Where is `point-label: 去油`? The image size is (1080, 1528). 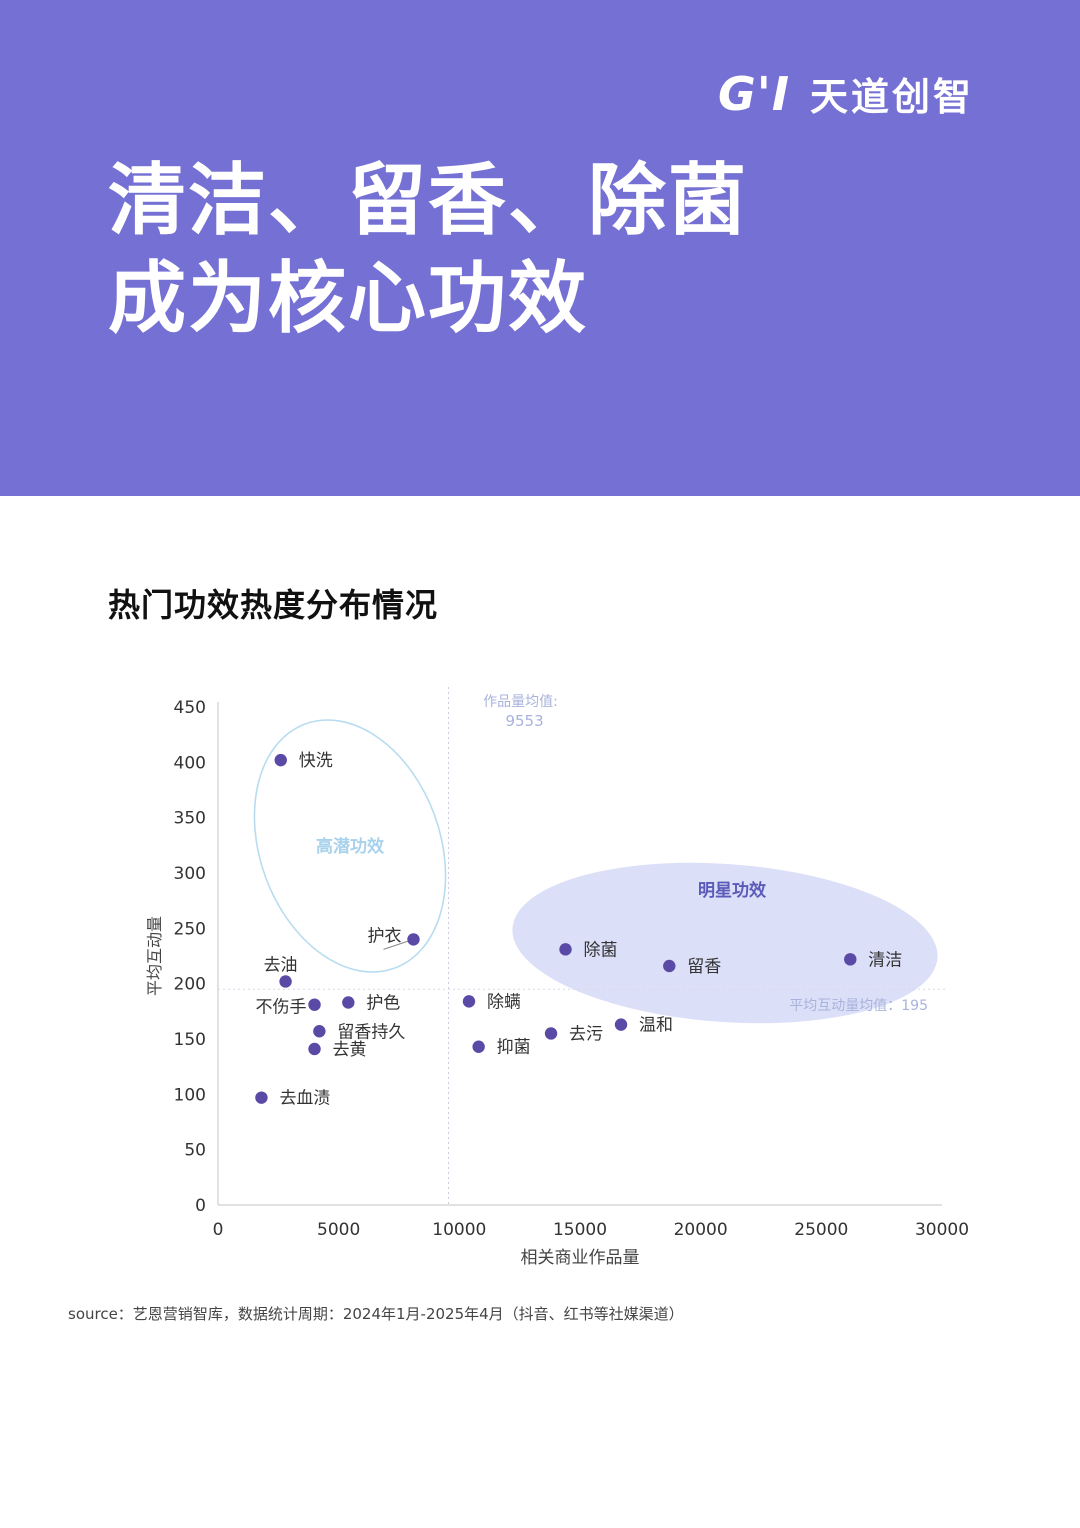
point-label: 去油 is located at coordinates (281, 965).